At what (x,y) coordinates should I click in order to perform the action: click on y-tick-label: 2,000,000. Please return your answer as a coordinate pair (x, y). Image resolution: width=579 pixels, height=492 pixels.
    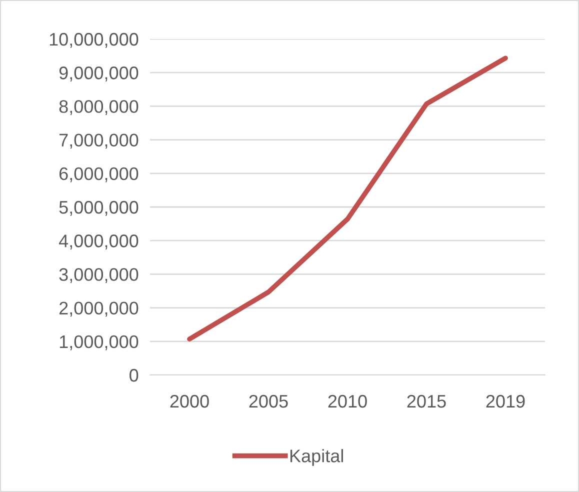
    Looking at the image, I should click on (98, 309).